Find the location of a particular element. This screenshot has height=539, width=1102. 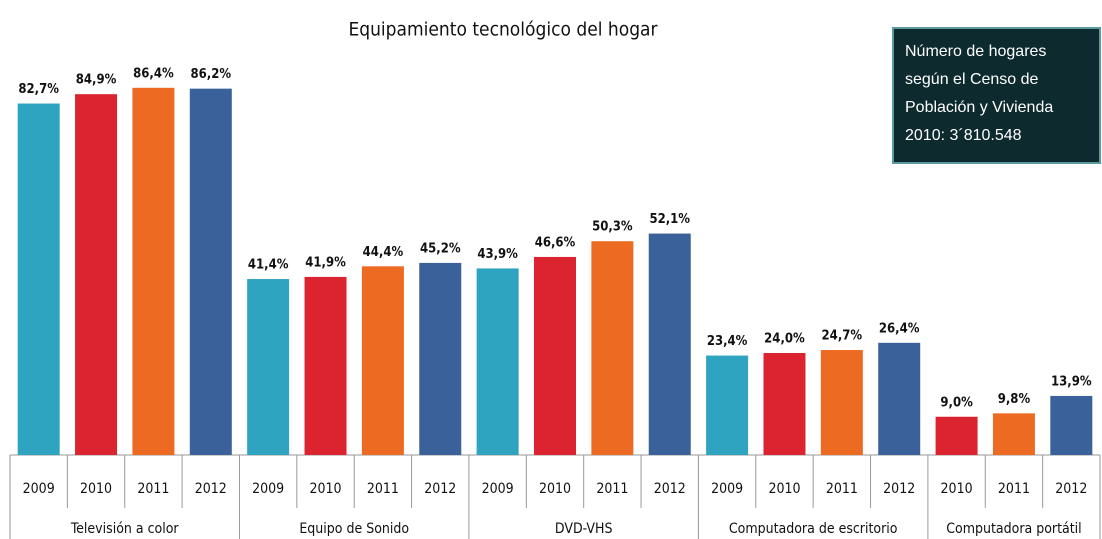

value-label: 82,7% is located at coordinates (38, 89).